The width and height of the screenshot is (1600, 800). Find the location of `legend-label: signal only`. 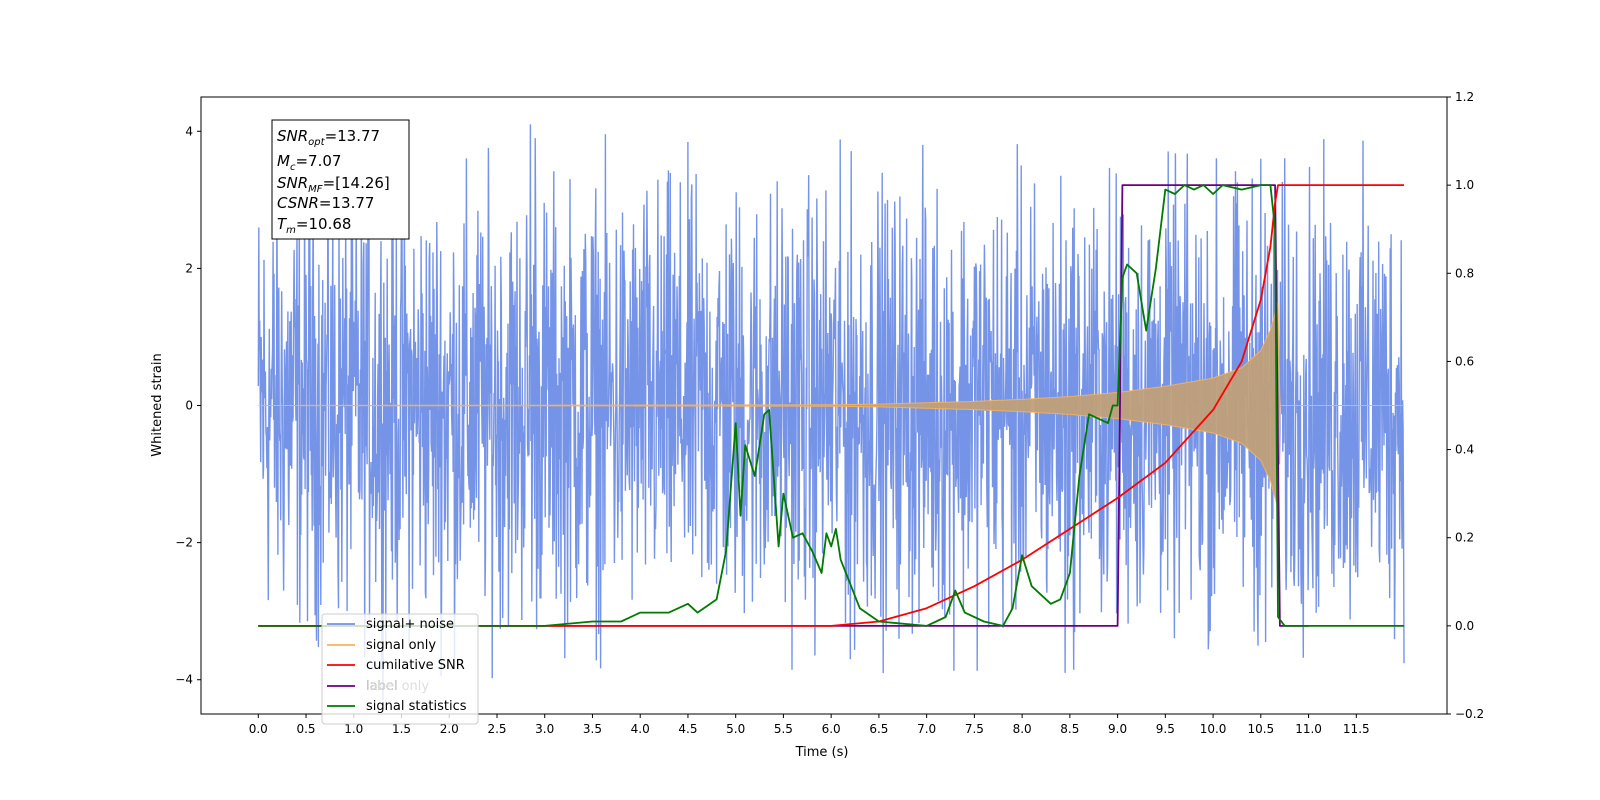

legend-label: signal only is located at coordinates (401, 645).